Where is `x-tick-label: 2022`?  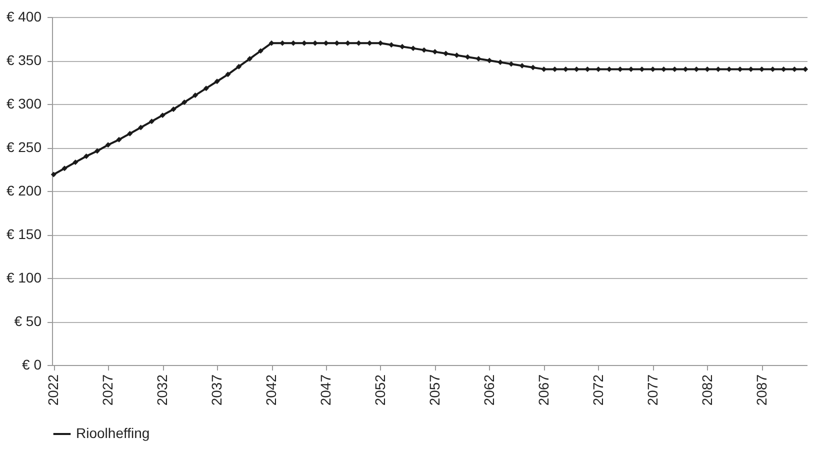 x-tick-label: 2022 is located at coordinates (53, 390).